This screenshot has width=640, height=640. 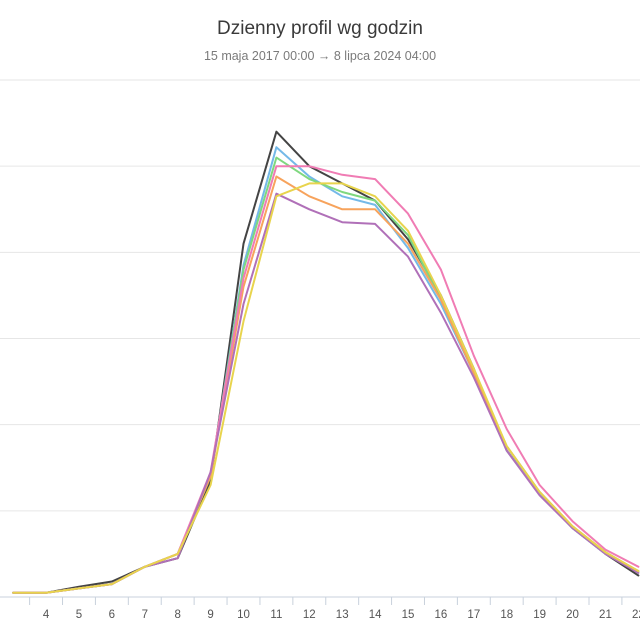 What do you see at coordinates (375, 615) in the screenshot?
I see `x-tick-label: 14` at bounding box center [375, 615].